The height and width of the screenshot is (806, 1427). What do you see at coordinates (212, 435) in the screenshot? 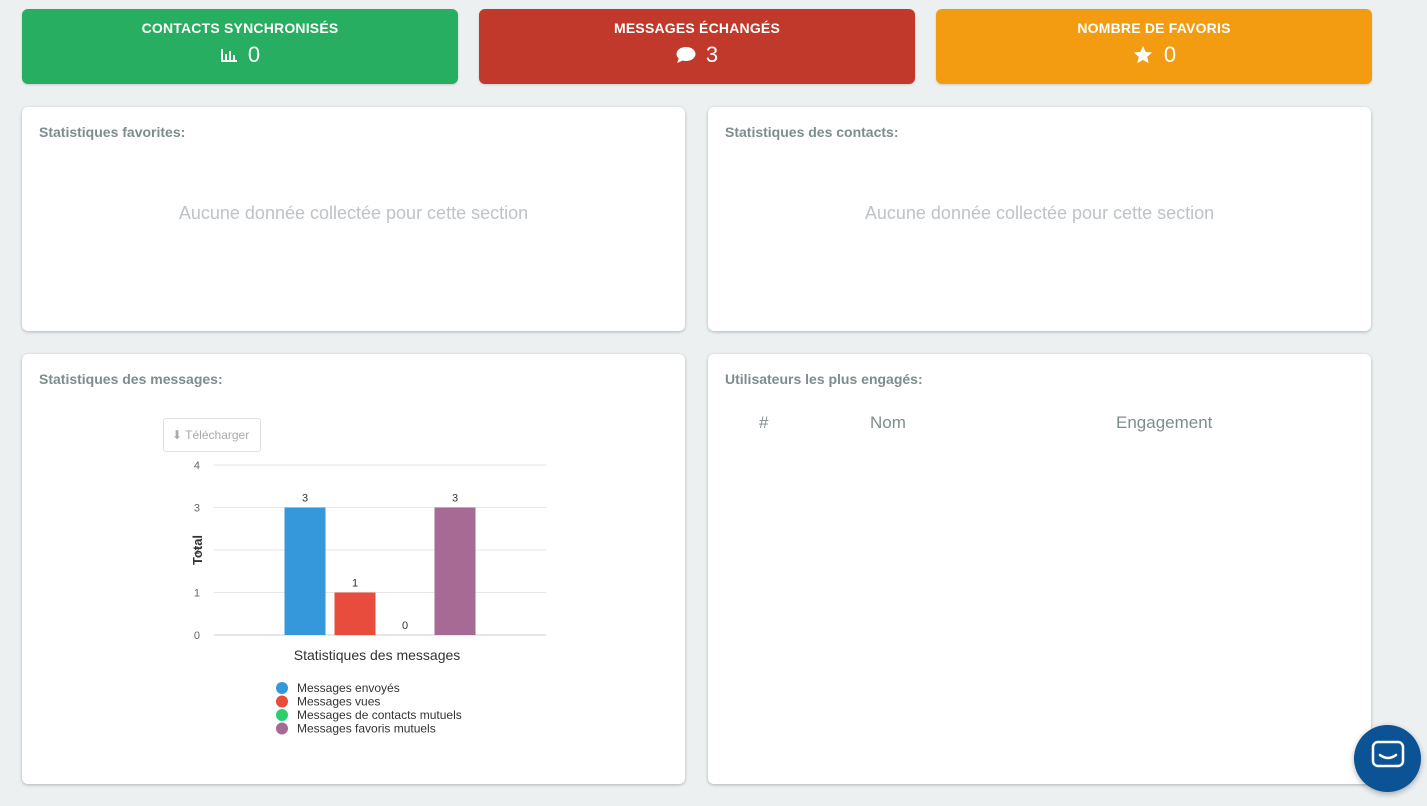
I see `download-button: ⬇ Télécharger` at bounding box center [212, 435].